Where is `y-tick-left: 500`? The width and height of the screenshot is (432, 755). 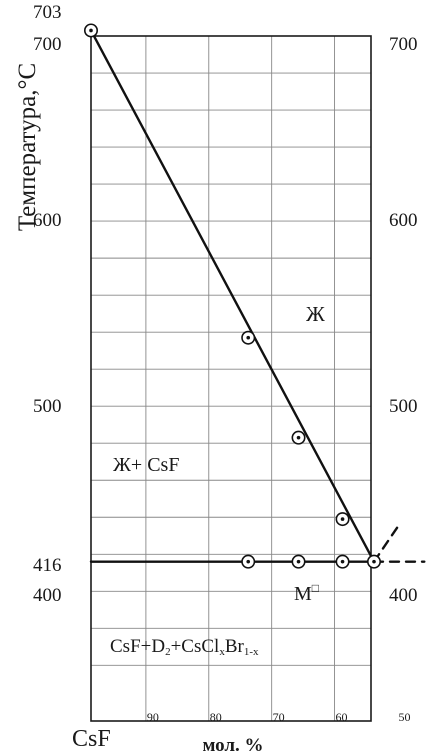
y-tick-left: 500 is located at coordinates (47, 406).